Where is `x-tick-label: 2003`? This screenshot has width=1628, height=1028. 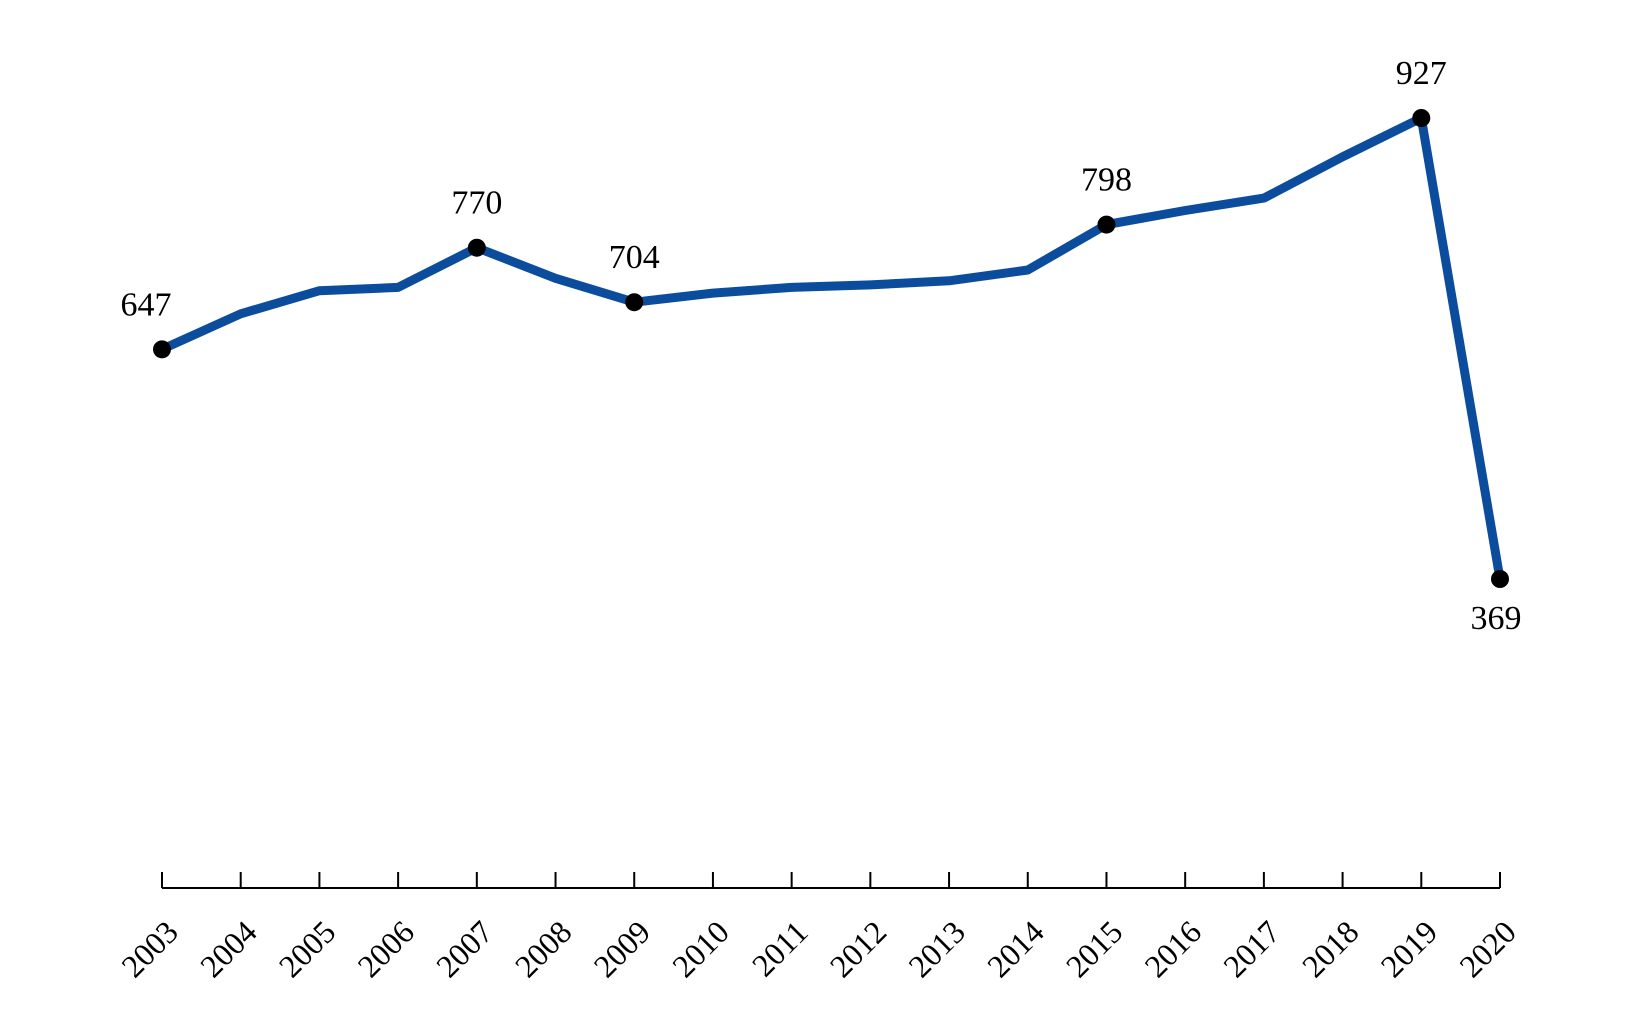
x-tick-label: 2003 is located at coordinates (149, 948).